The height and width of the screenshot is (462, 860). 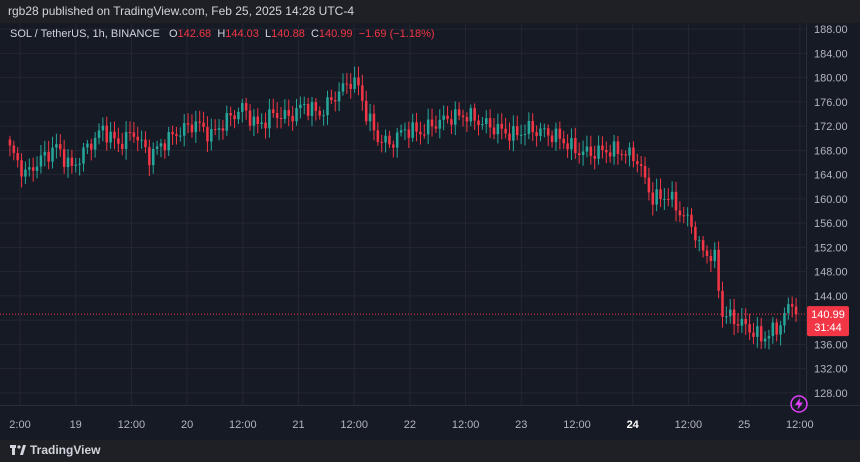 I want to click on legend-open-value: 142.68, so click(x=194, y=34).